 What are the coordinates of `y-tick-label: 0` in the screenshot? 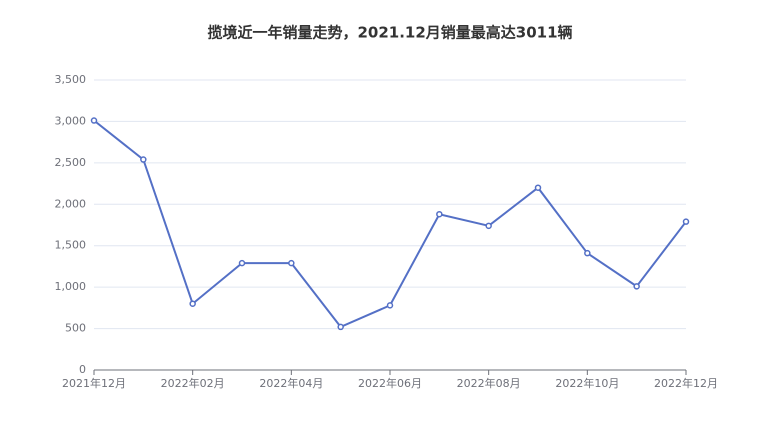 It's located at (82, 369).